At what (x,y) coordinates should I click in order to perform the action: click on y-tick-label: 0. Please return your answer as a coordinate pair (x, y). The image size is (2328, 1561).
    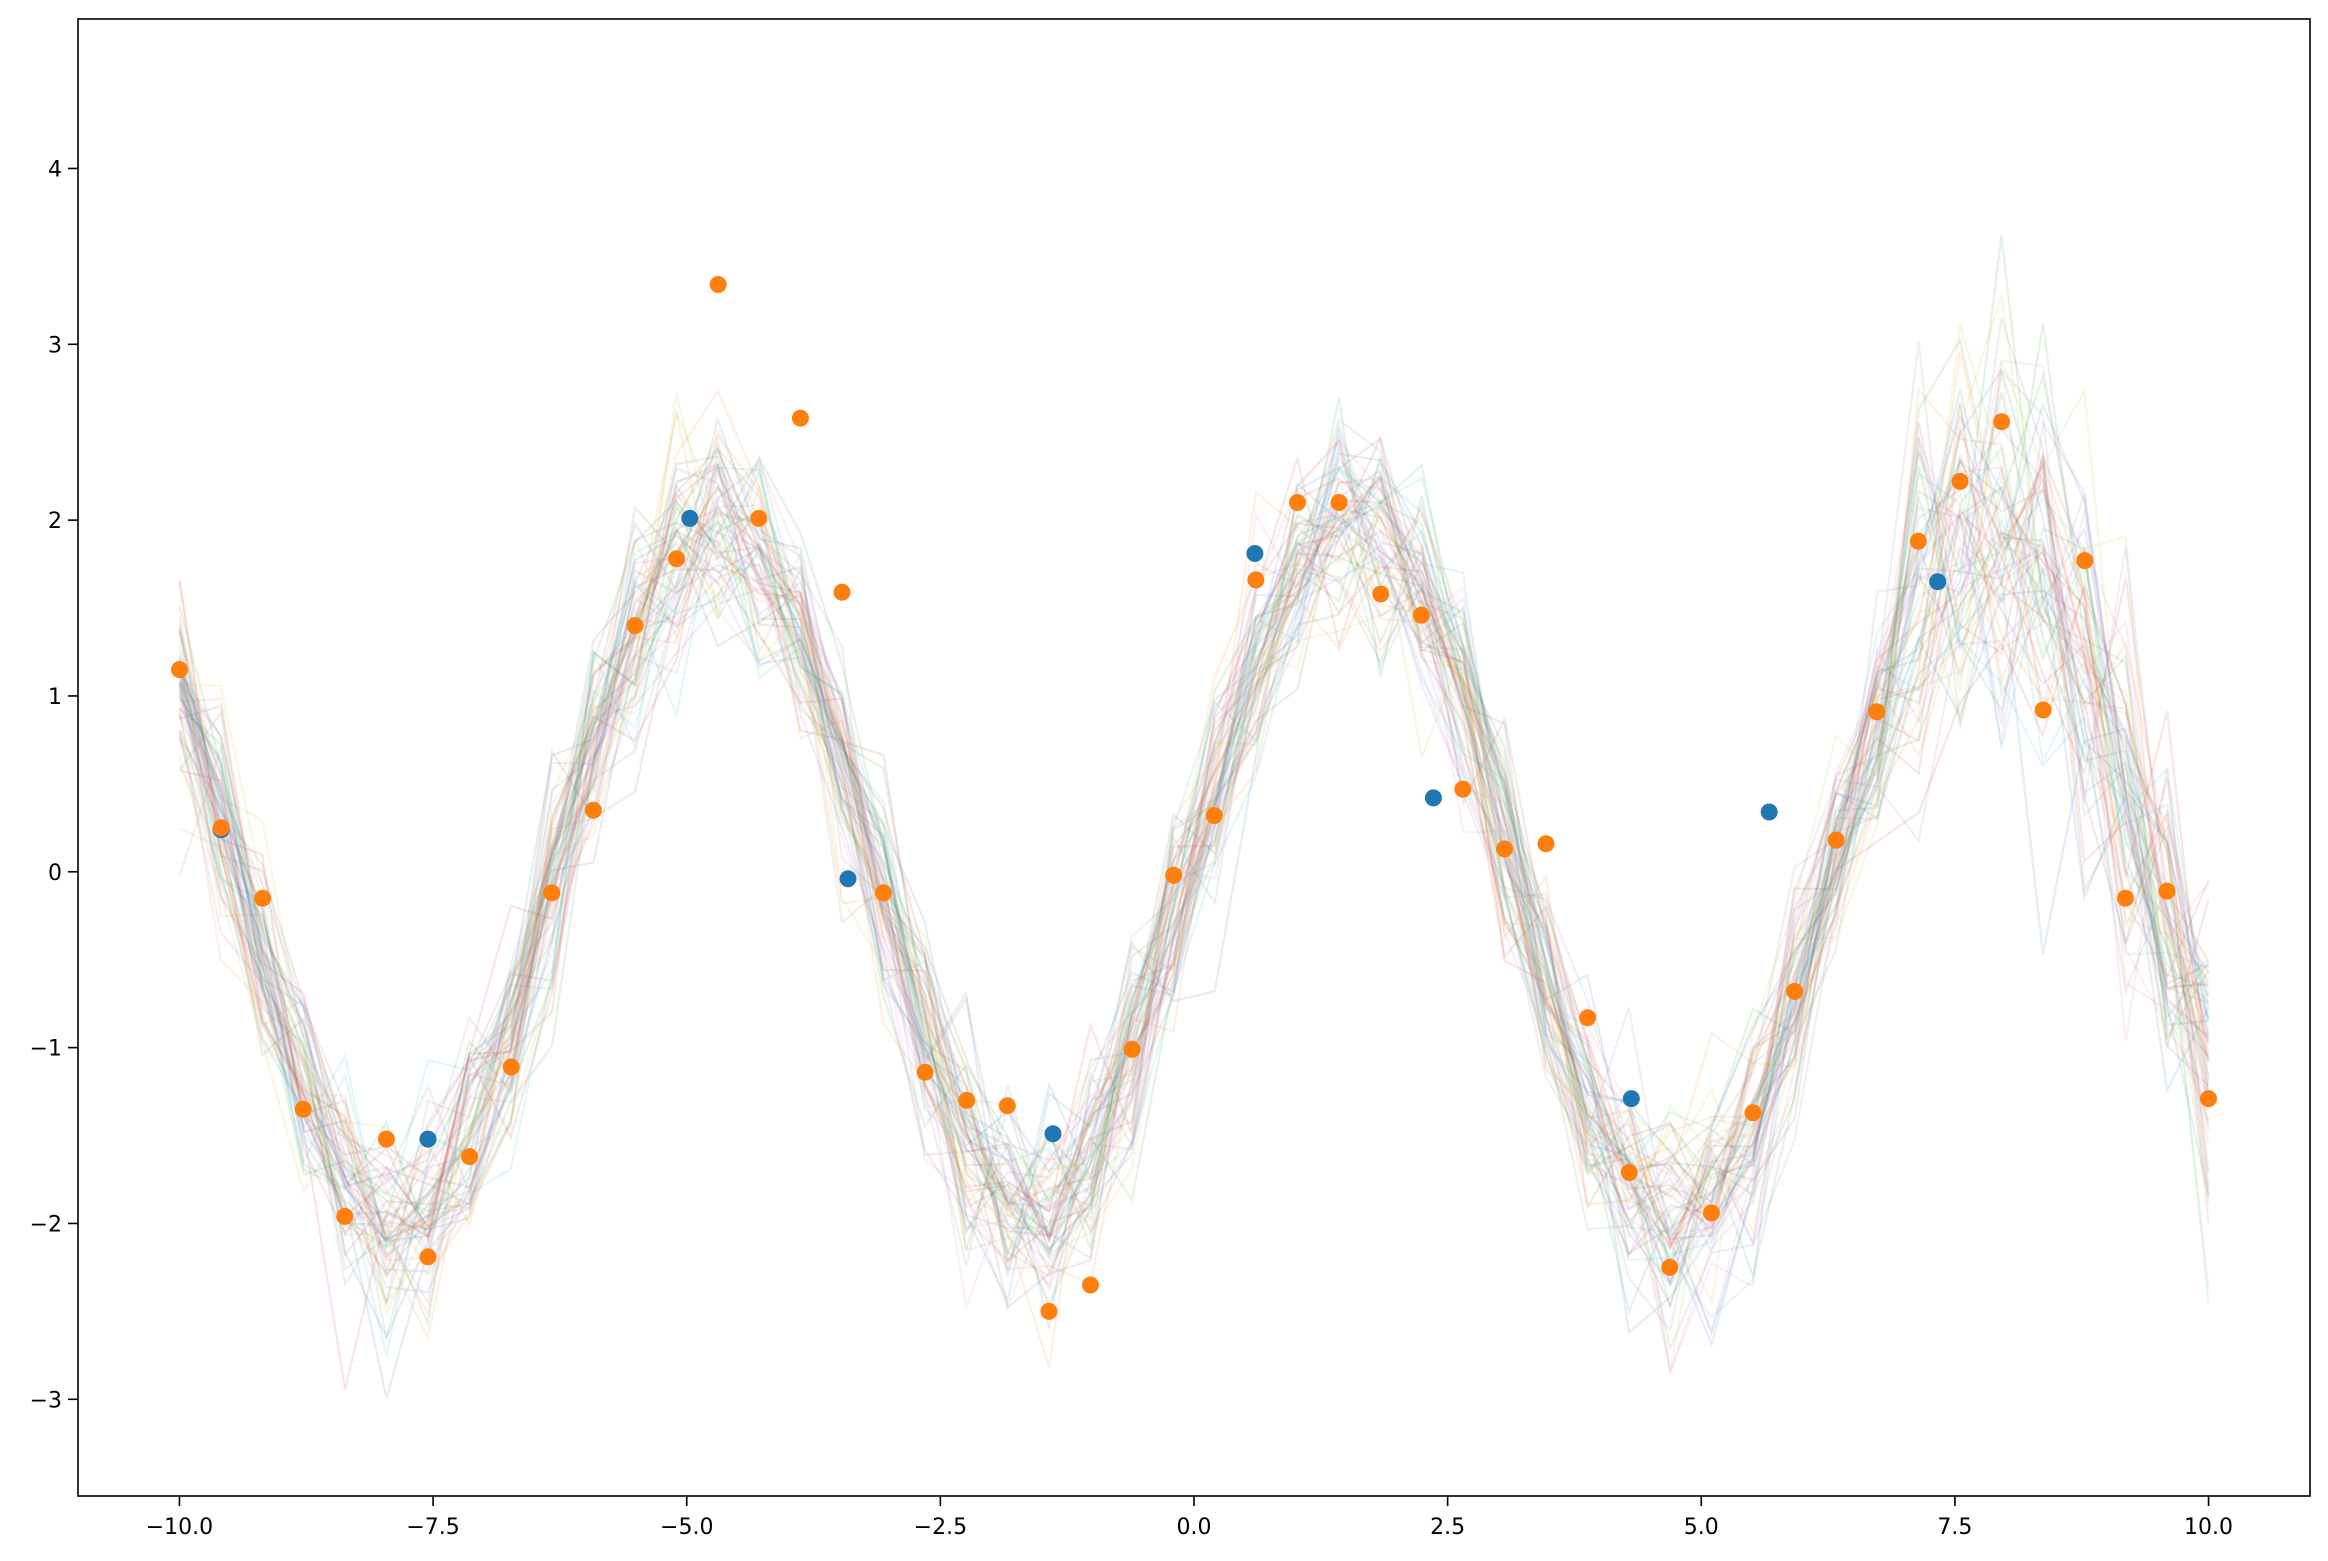
    Looking at the image, I should click on (55, 873).